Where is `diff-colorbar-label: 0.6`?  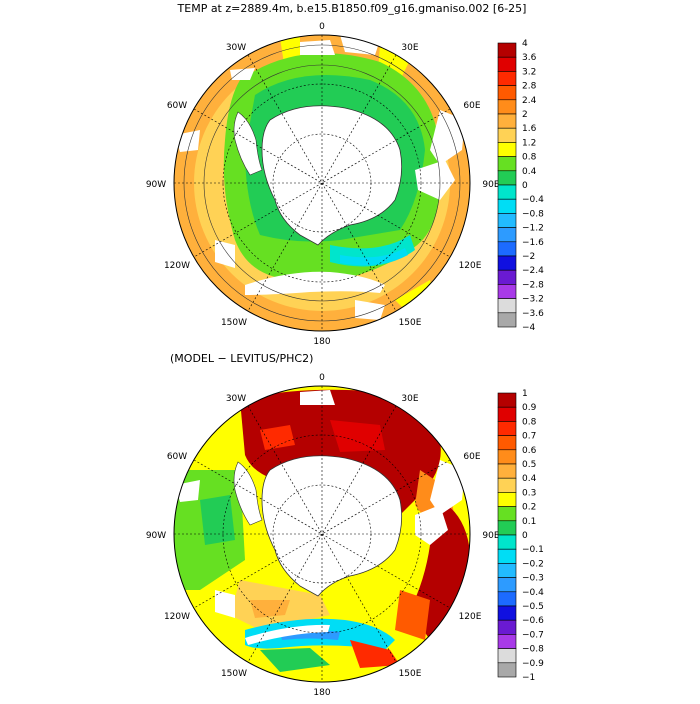 diff-colorbar-label: 0.6 is located at coordinates (529, 451).